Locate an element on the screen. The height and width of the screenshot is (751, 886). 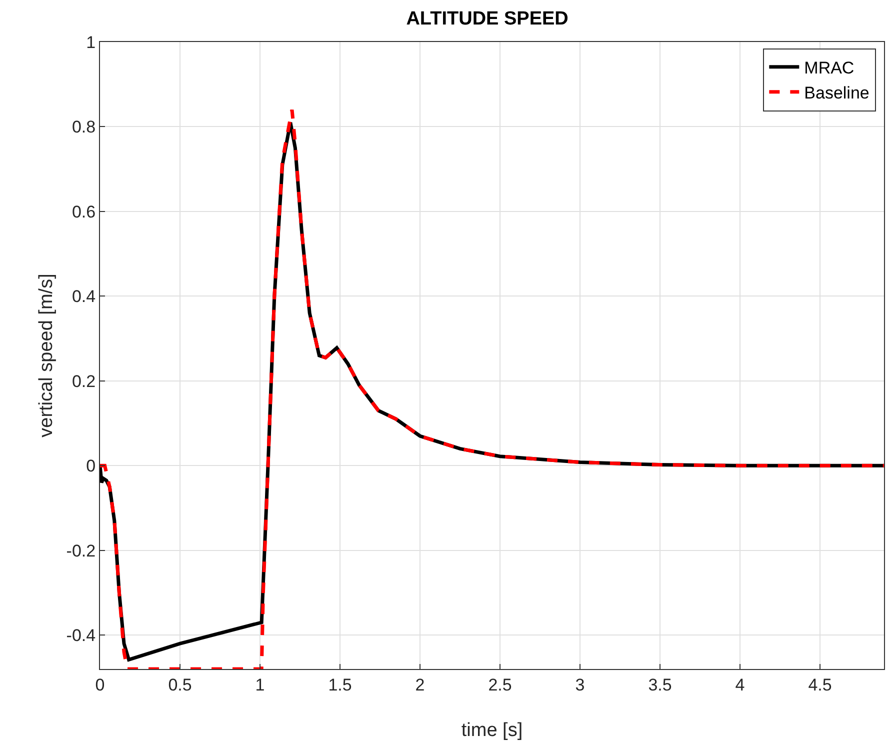
legend-label: MRAC is located at coordinates (829, 68).